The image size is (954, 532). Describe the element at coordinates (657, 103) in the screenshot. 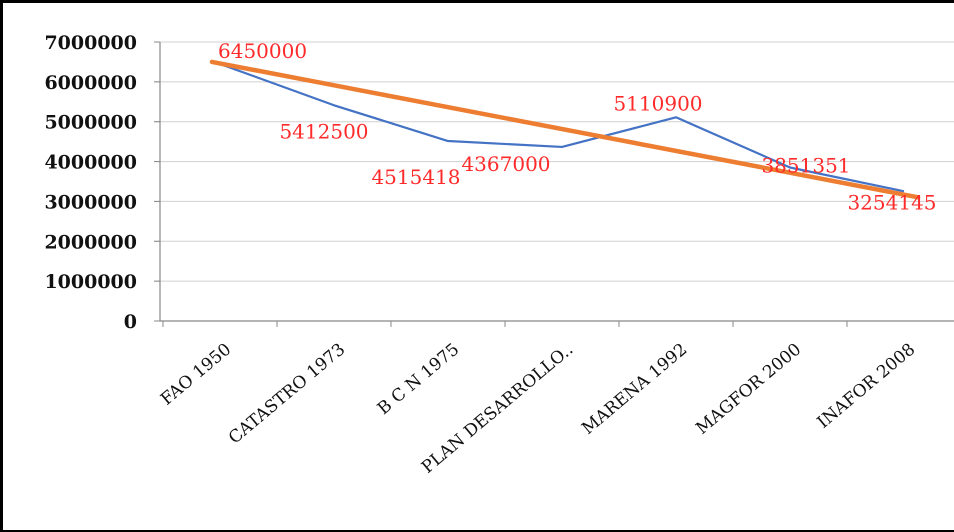

I see `data-label: 5110900` at that location.